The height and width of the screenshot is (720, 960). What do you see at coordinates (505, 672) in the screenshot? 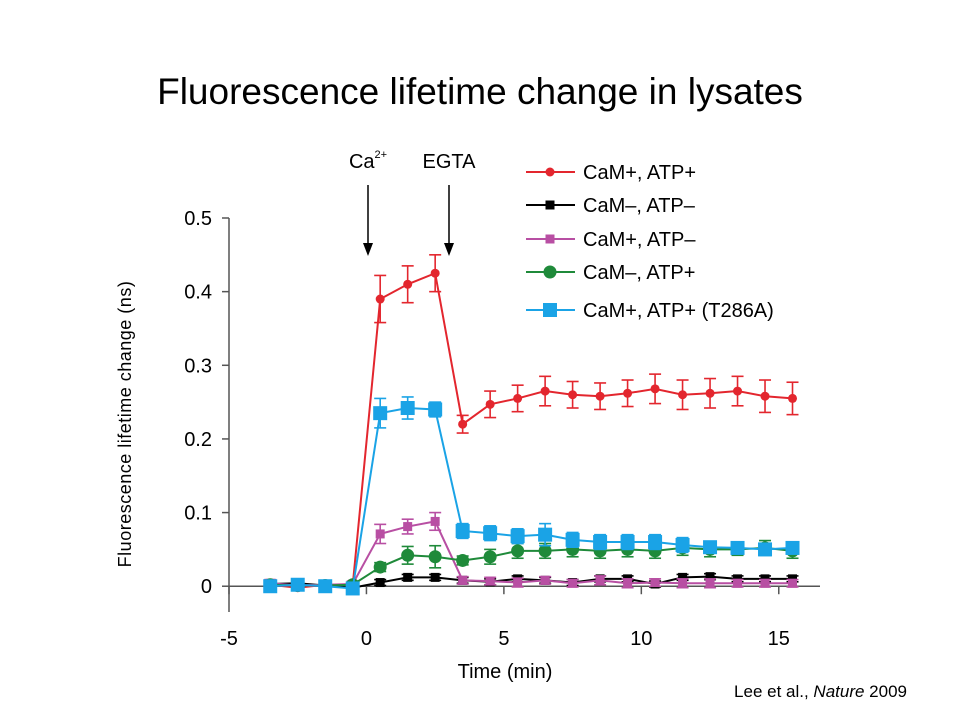
I see `x-axis-label: Time (min)` at bounding box center [505, 672].